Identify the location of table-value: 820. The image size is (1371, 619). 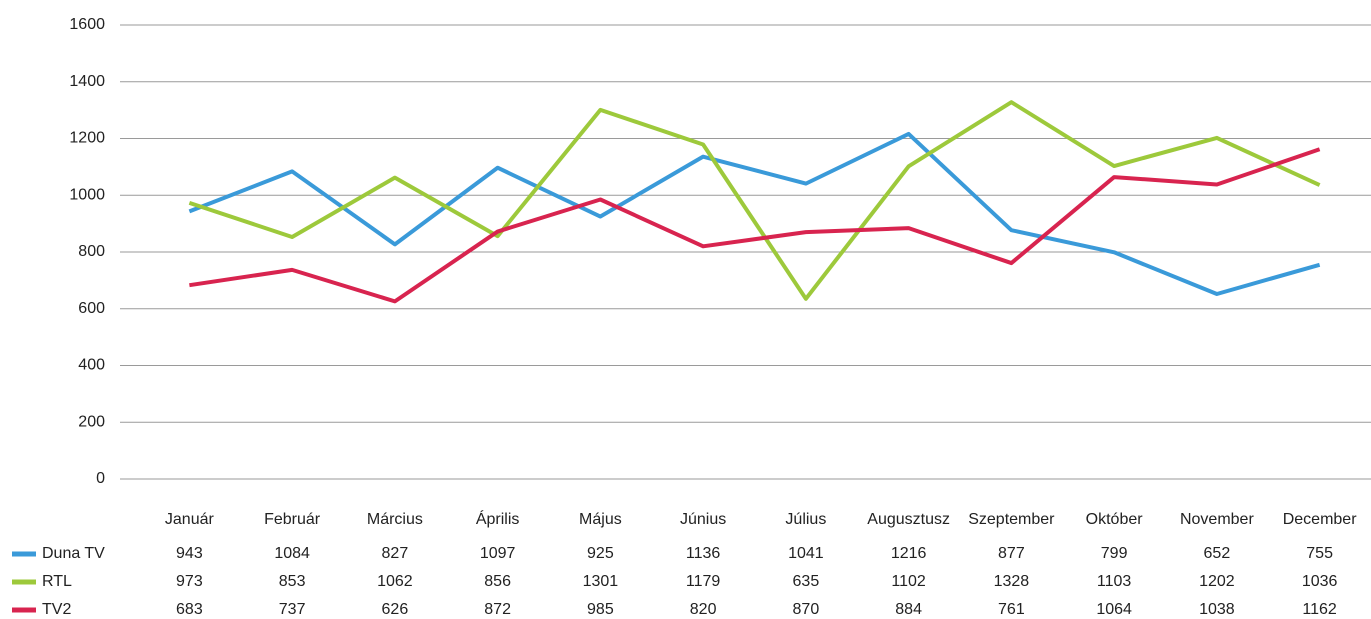
(703, 609).